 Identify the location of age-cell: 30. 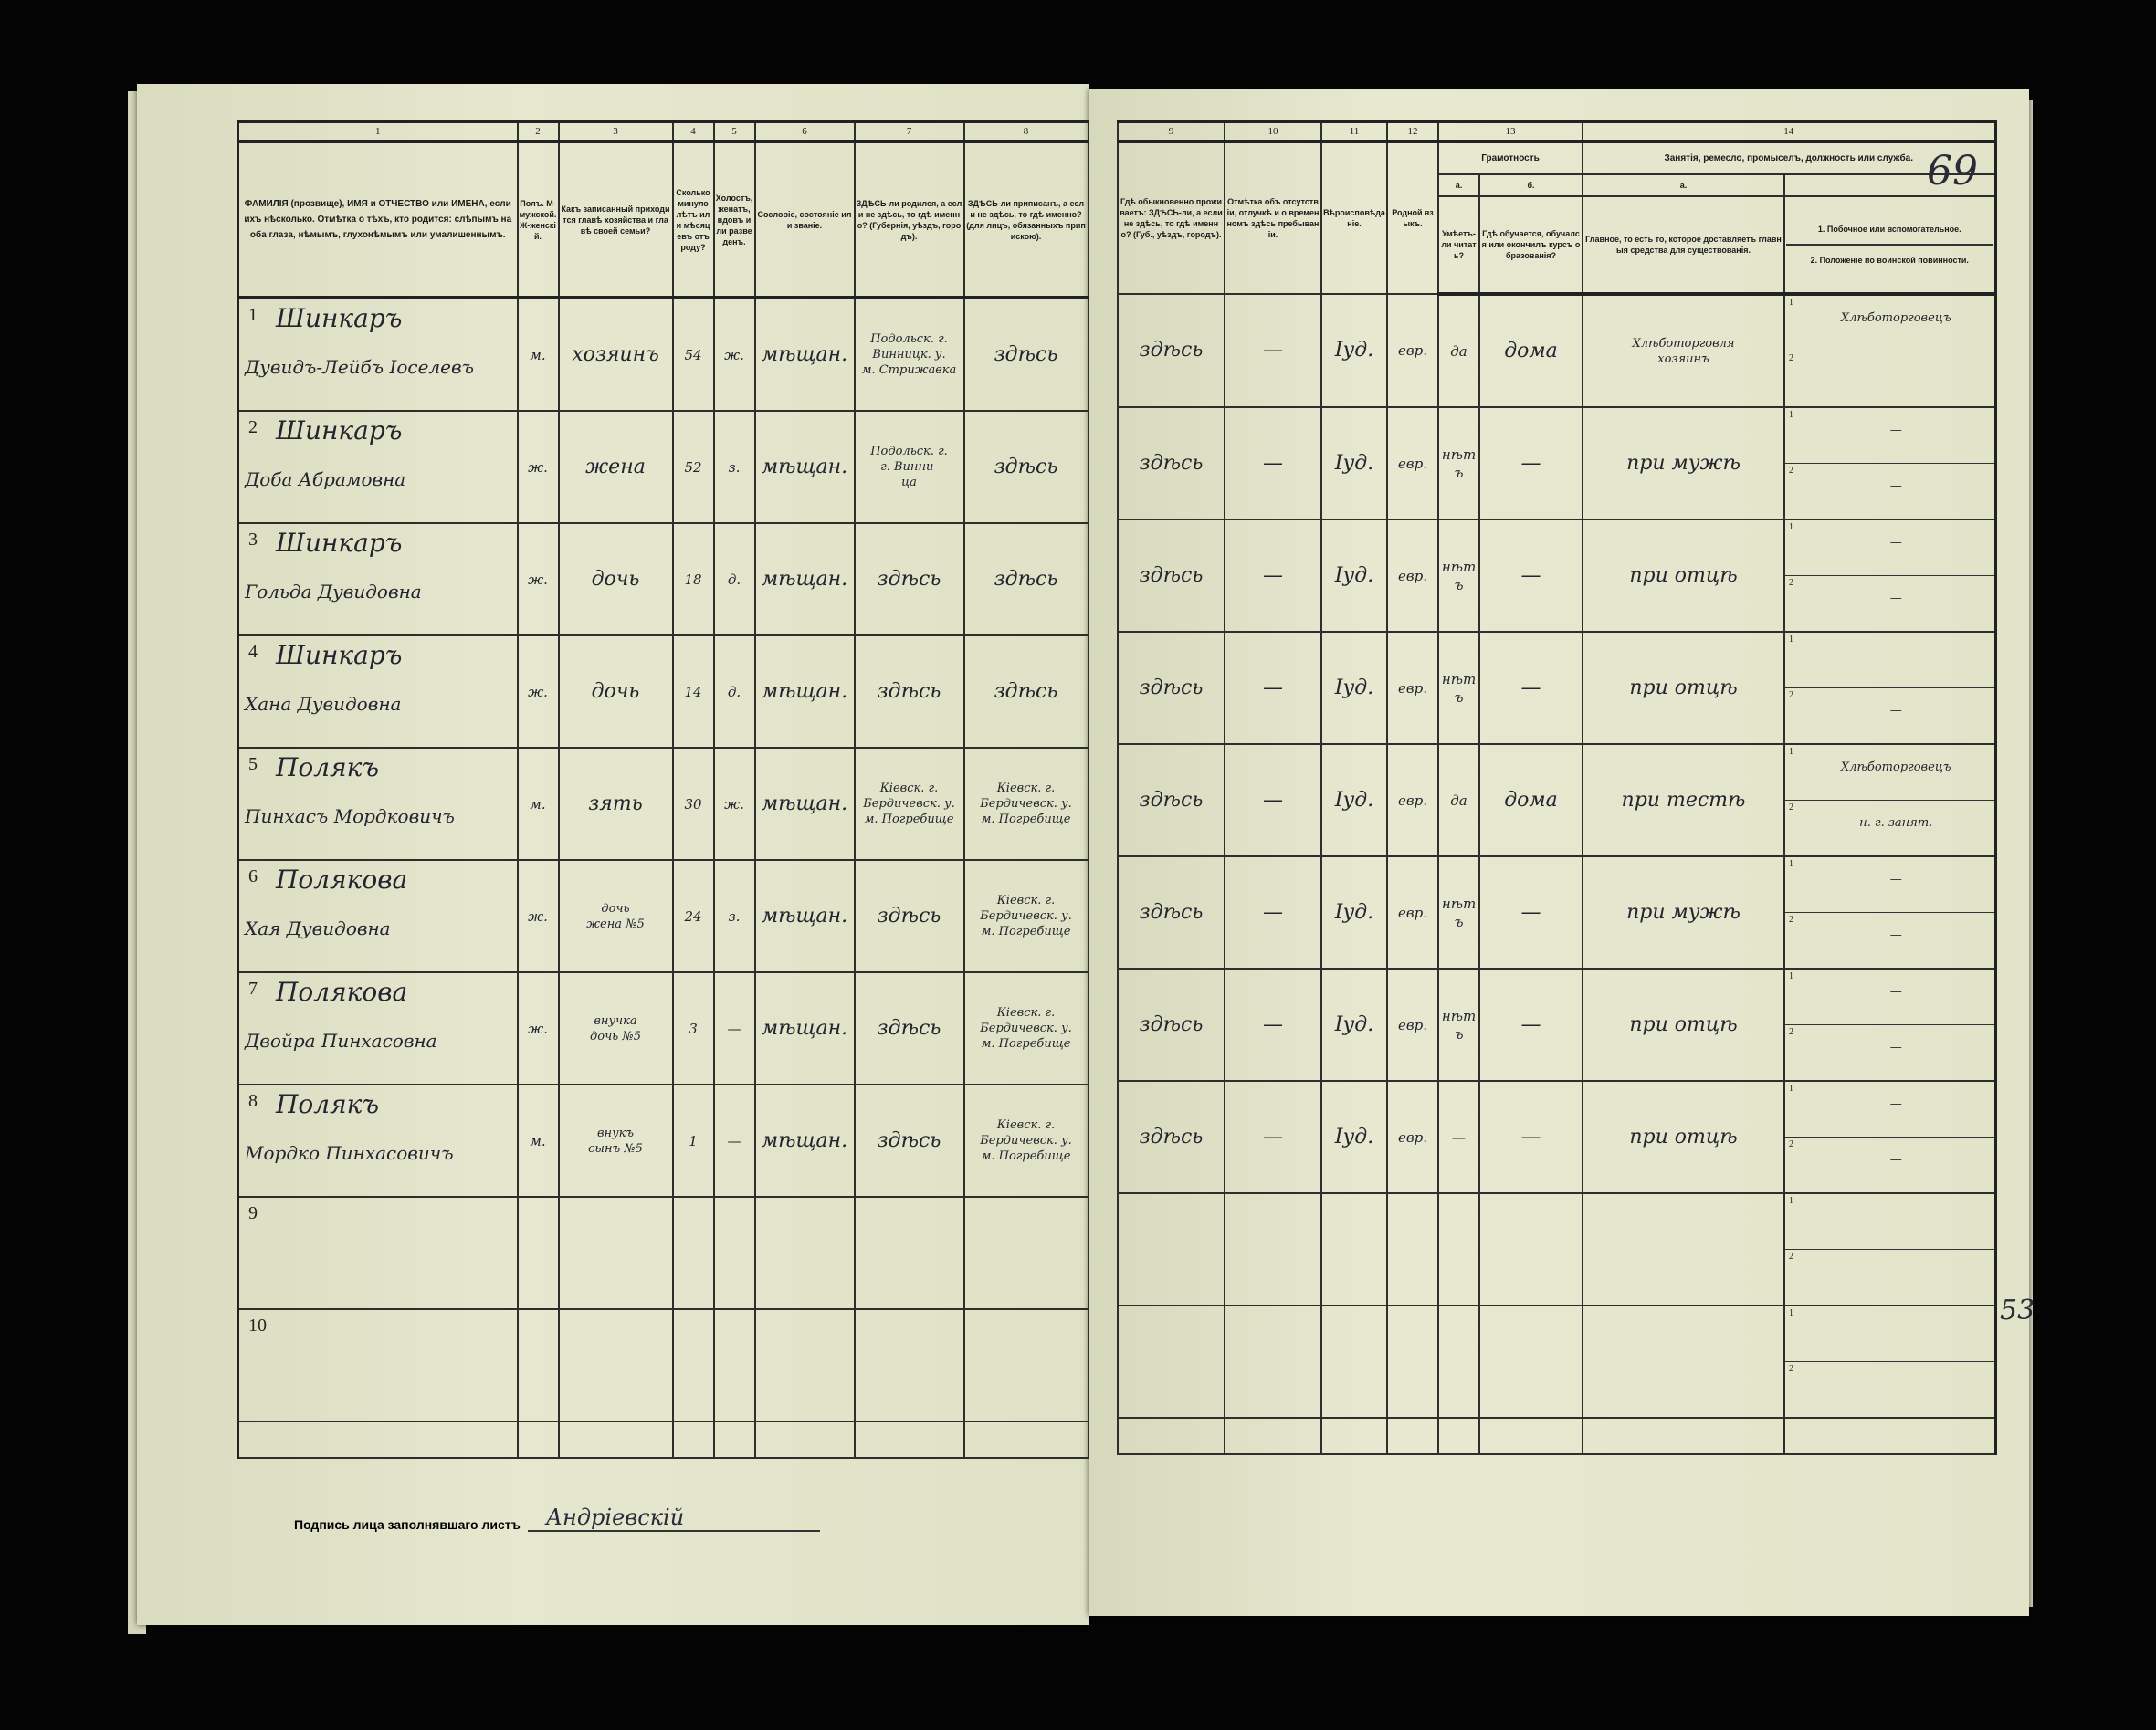
(693, 804).